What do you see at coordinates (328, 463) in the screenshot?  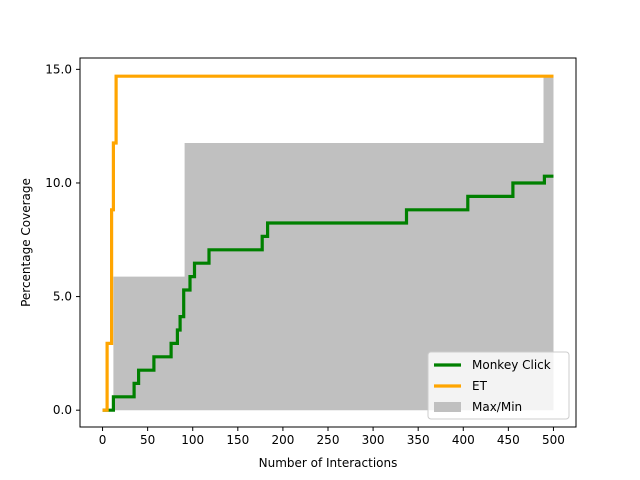 I see `x-axis-label: Number of Interactions` at bounding box center [328, 463].